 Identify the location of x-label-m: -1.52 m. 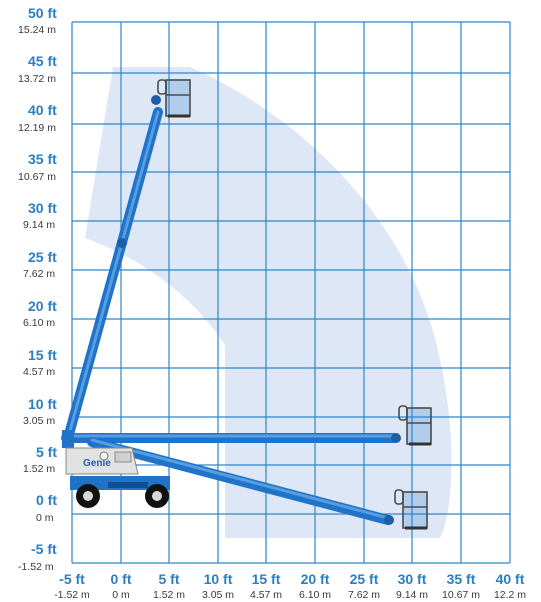
(72, 595).